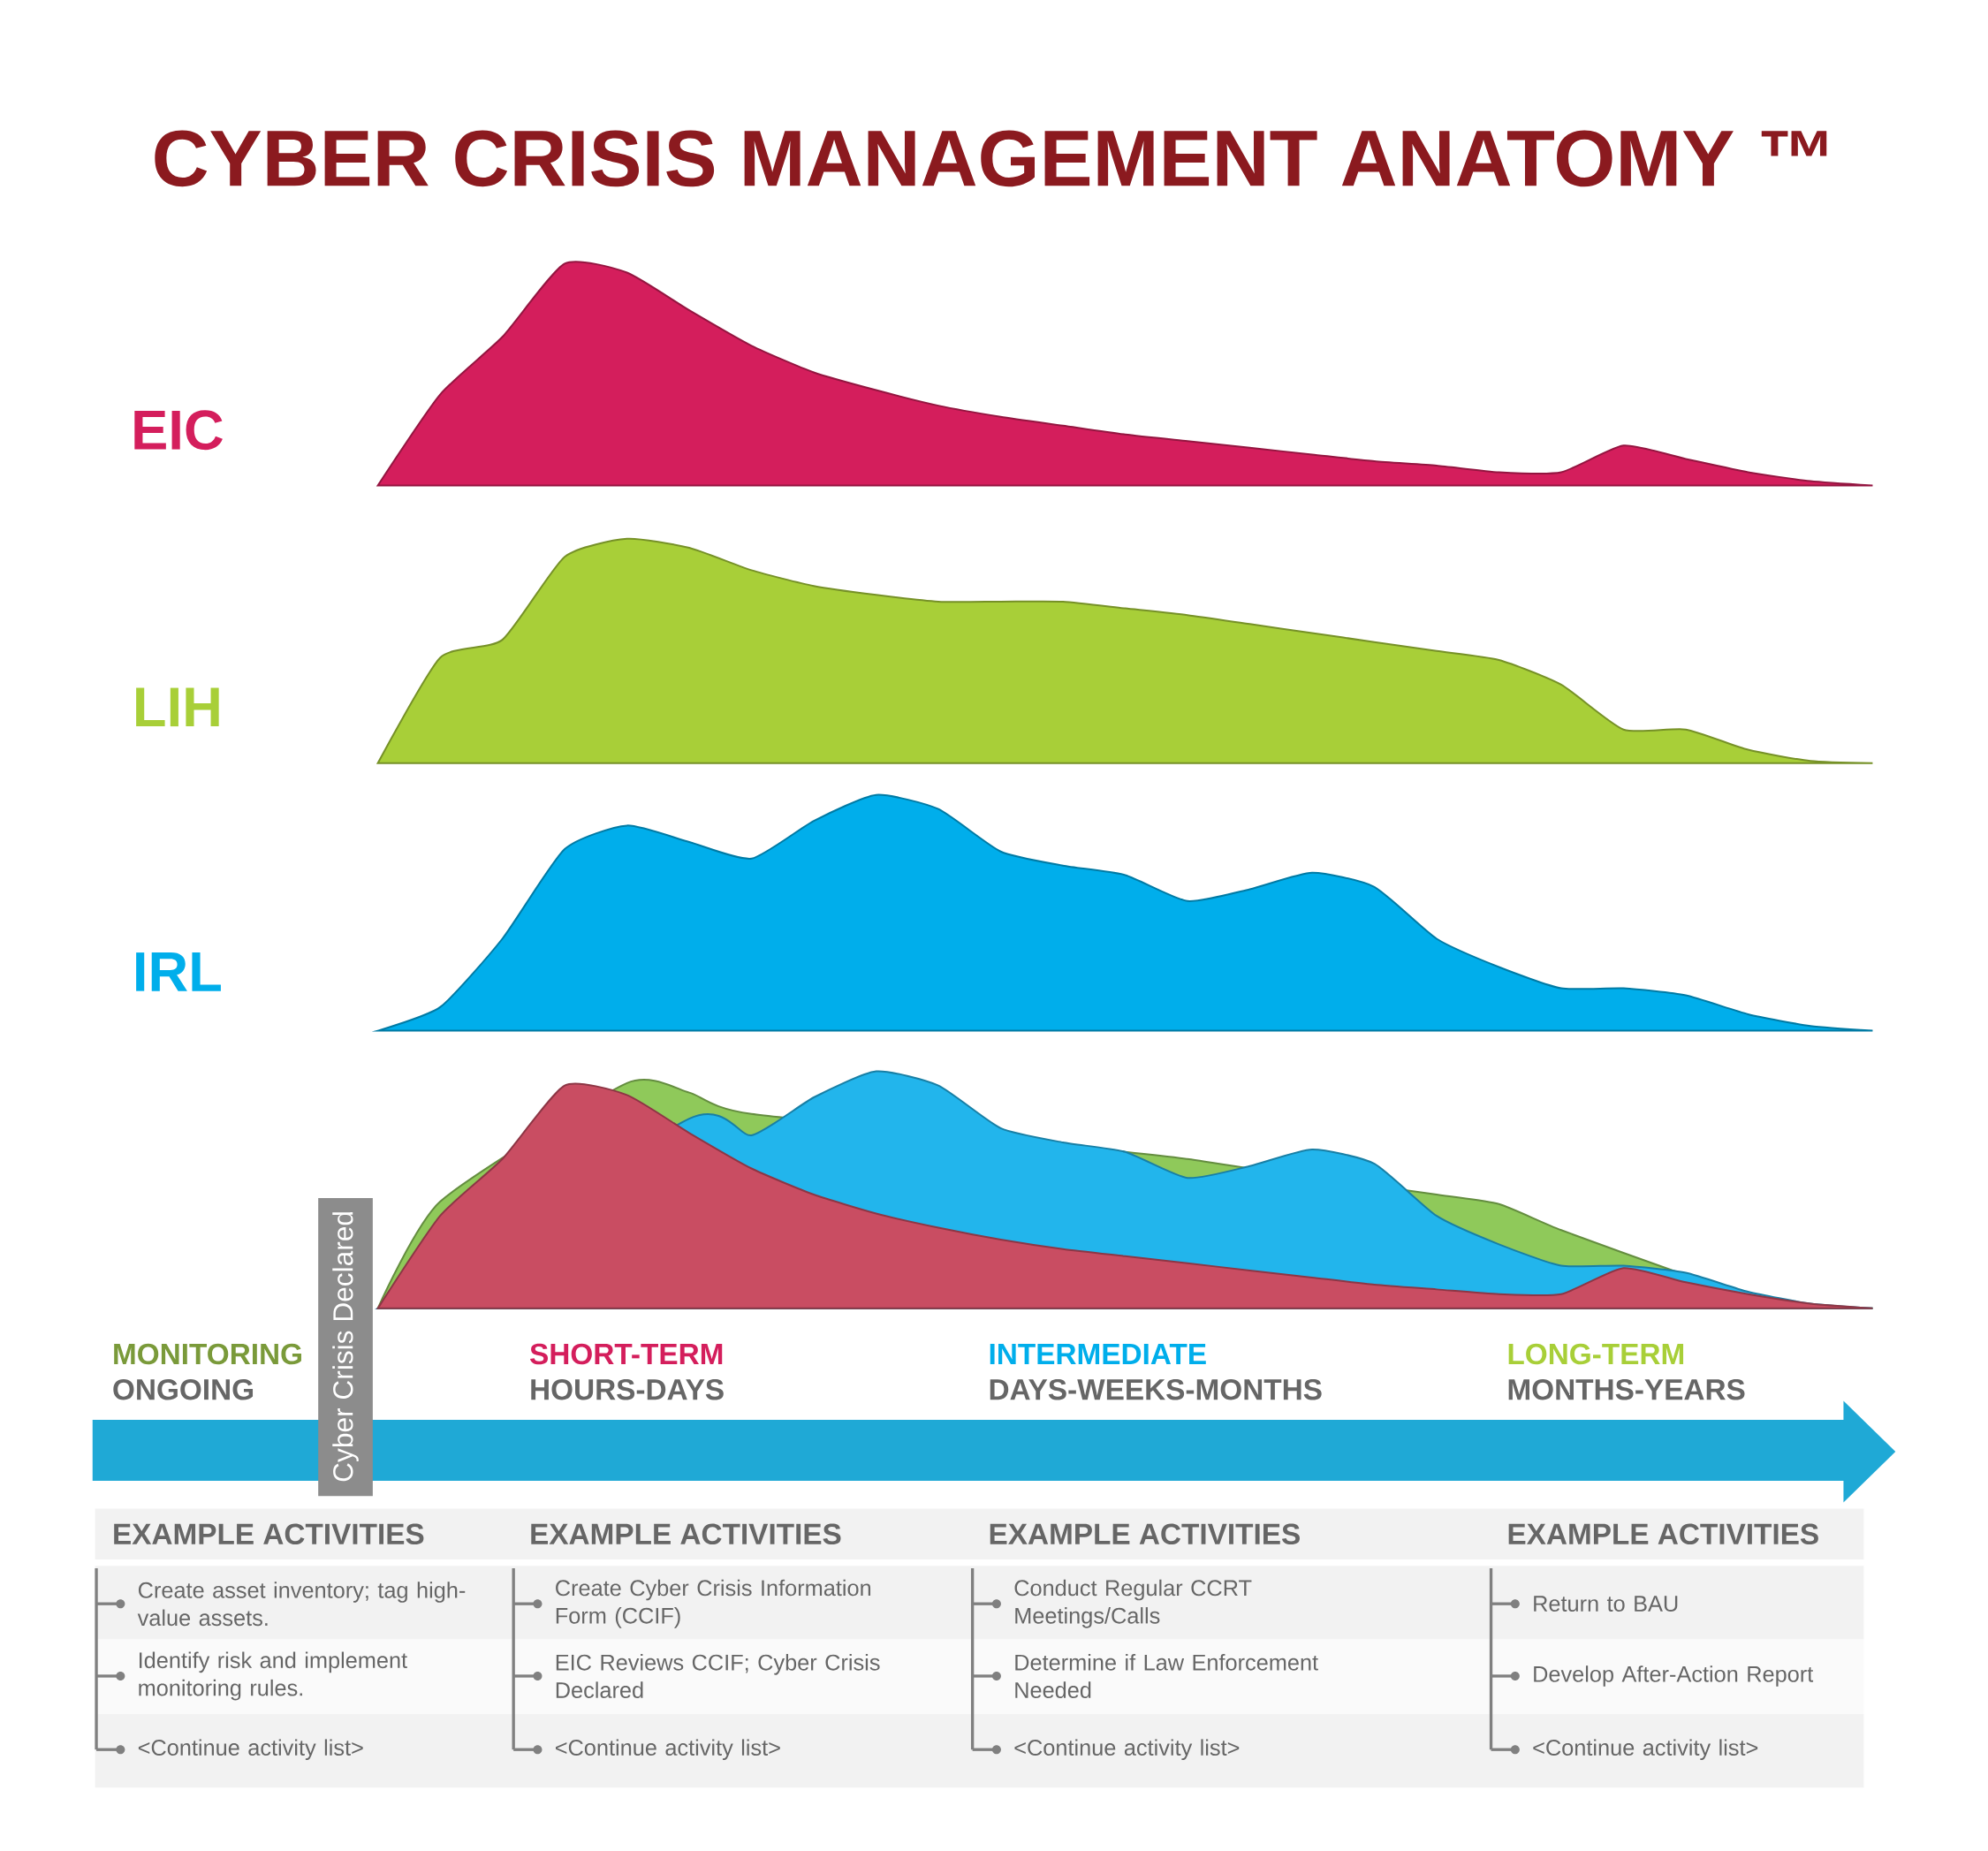 Image resolution: width=1988 pixels, height=1851 pixels. What do you see at coordinates (345, 1347) in the screenshot?
I see `annotation: Cyber Crisis Declared` at bounding box center [345, 1347].